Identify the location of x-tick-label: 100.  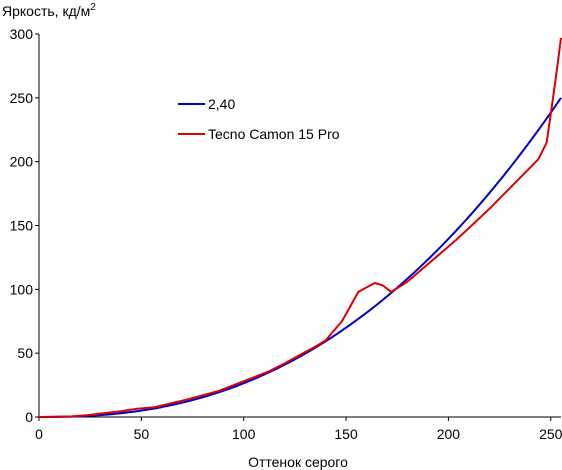
(244, 434).